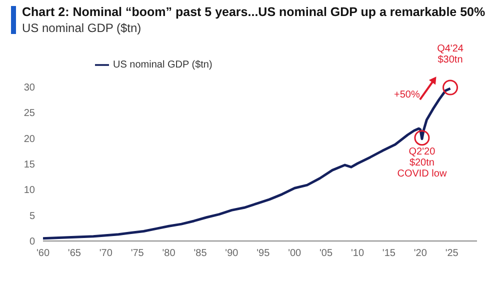  Describe the element at coordinates (30, 139) in the screenshot. I see `y-tick-label: 20` at that location.